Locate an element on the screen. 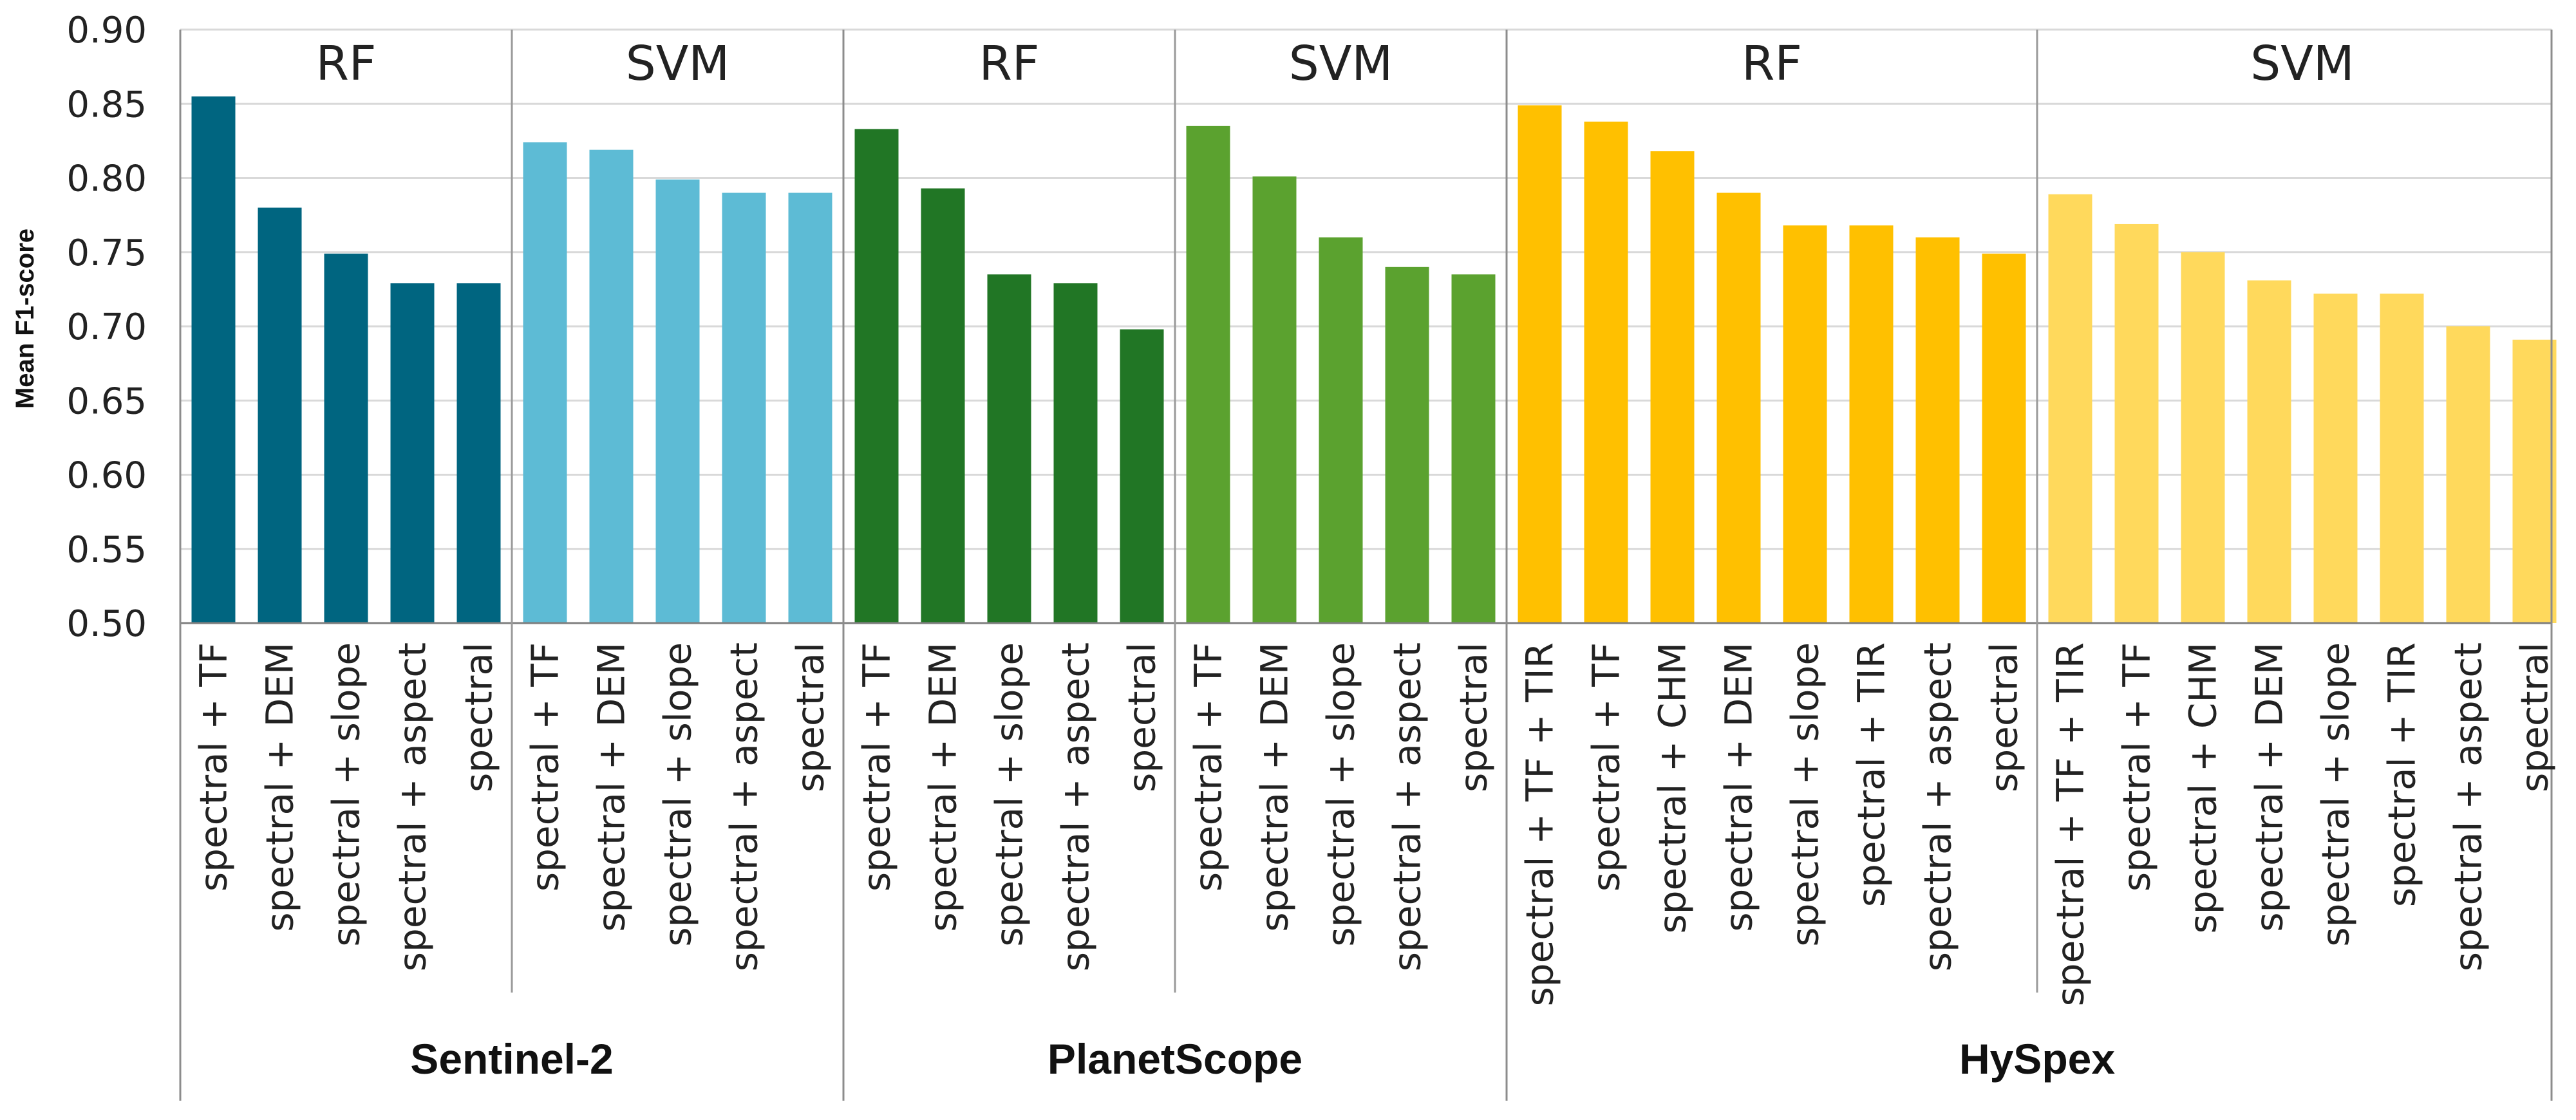  y-axis-label: Mean F1-score is located at coordinates (25, 319).